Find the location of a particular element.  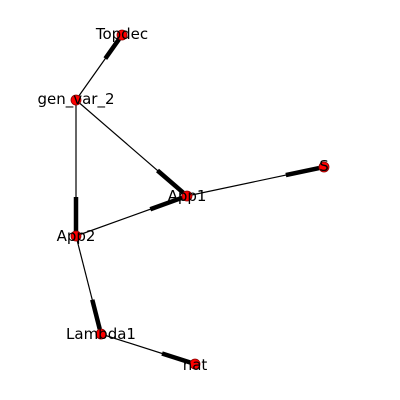

node-s is located at coordinates (324, 167).